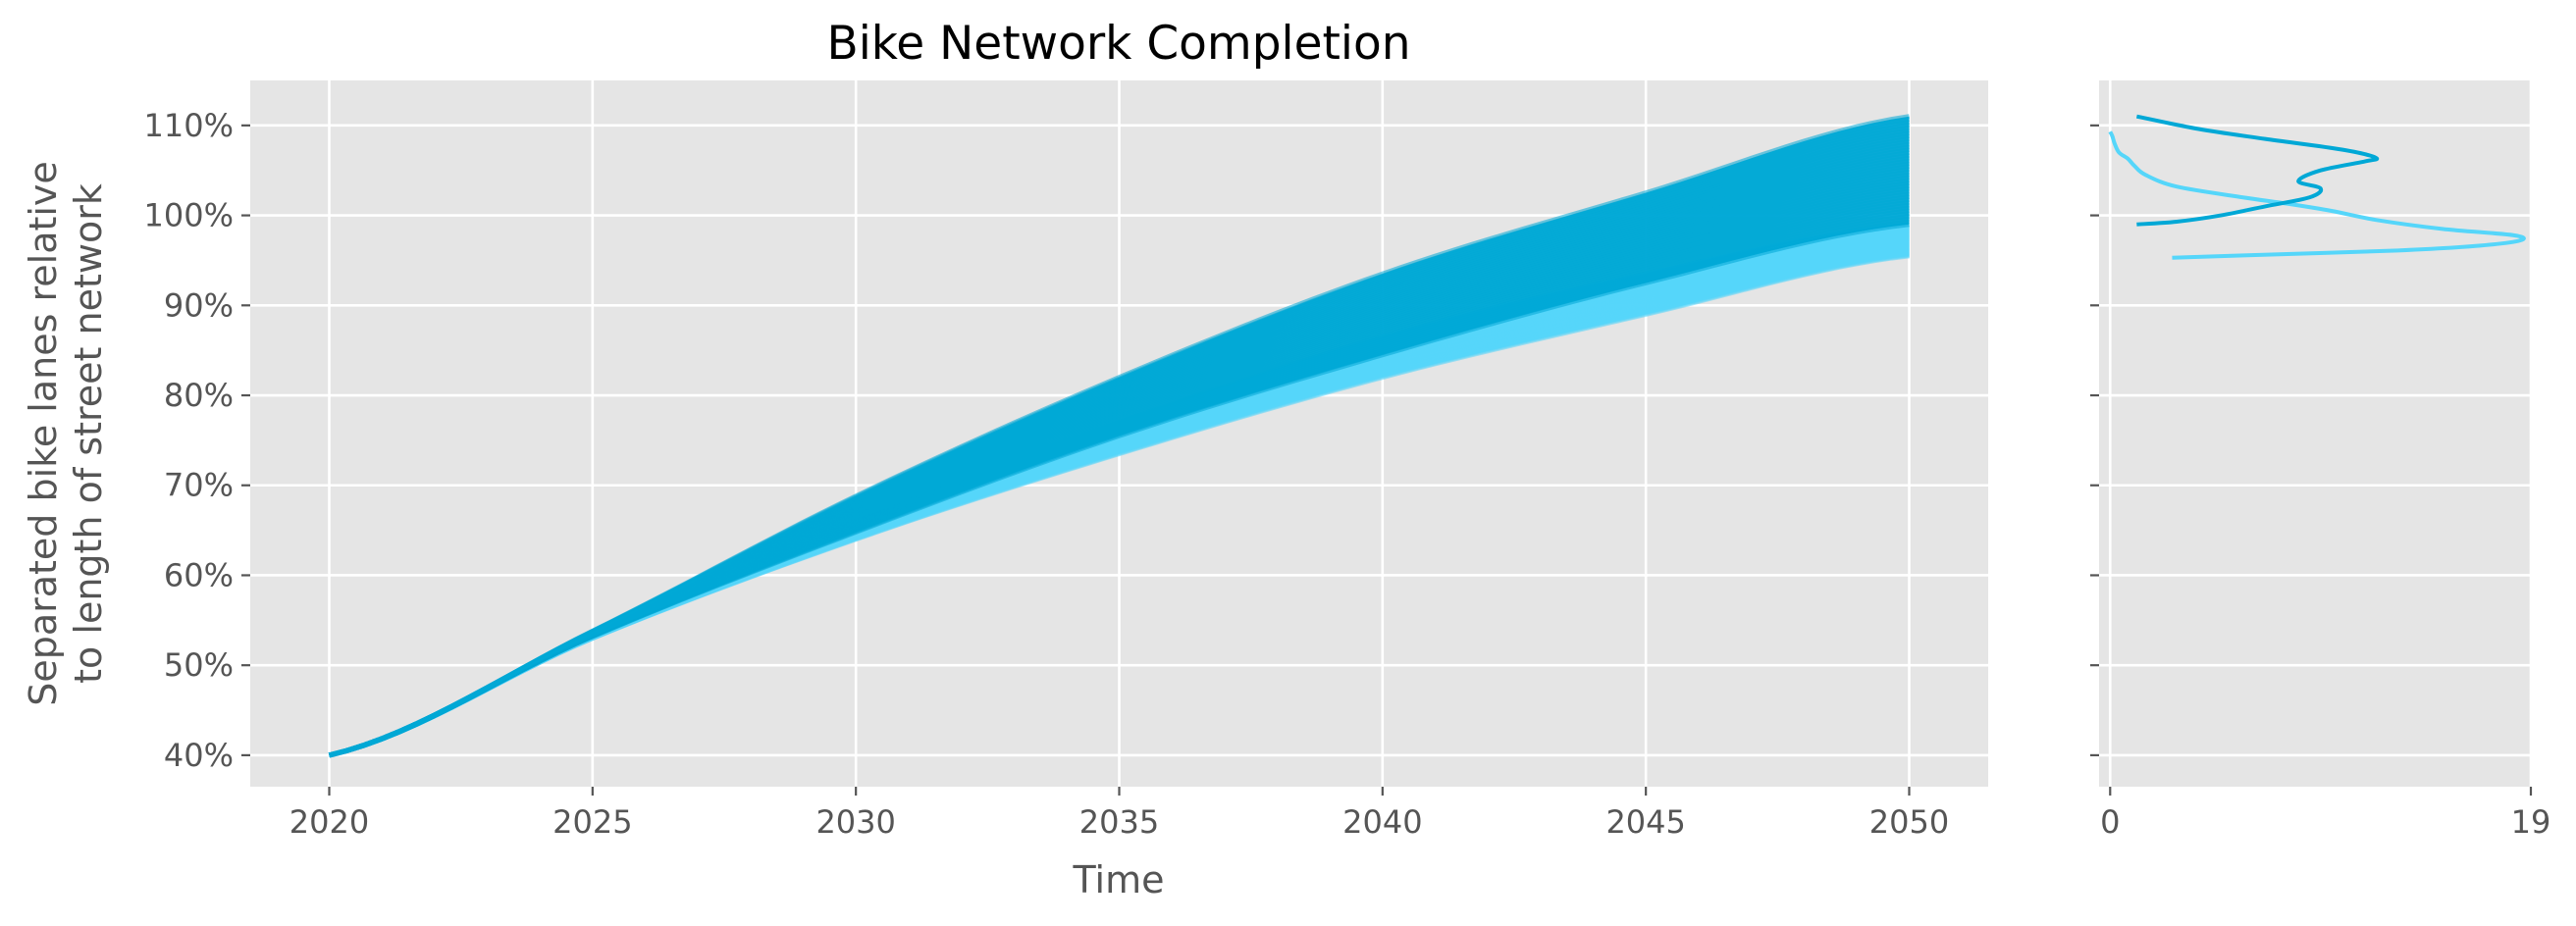 Image resolution: width=2576 pixels, height=926 pixels. Describe the element at coordinates (2315, 434) in the screenshot. I see `density-plot-background` at that location.